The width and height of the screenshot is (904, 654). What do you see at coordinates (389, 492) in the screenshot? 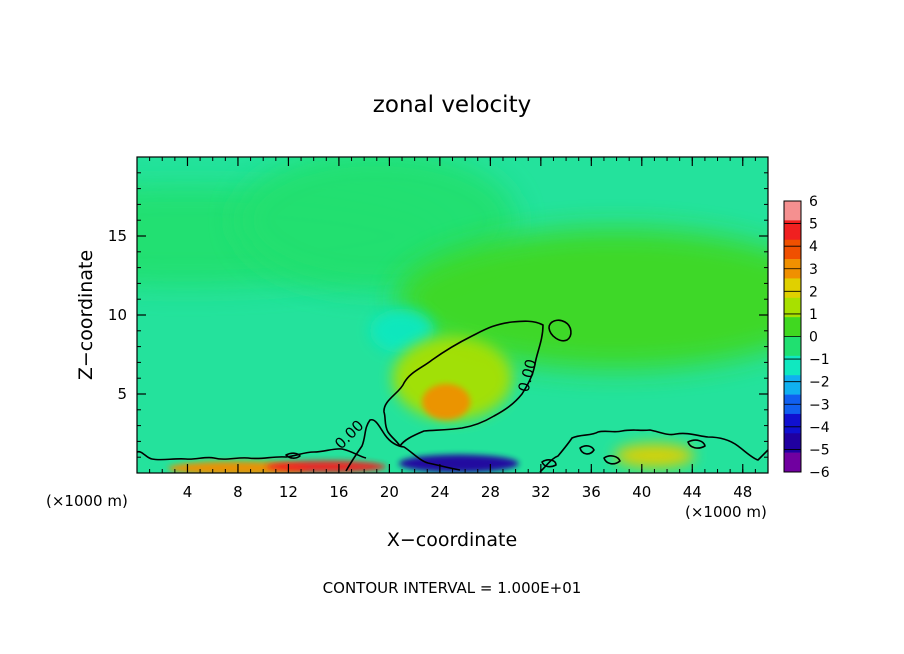
I see `x-tick-label: 20` at bounding box center [389, 492].